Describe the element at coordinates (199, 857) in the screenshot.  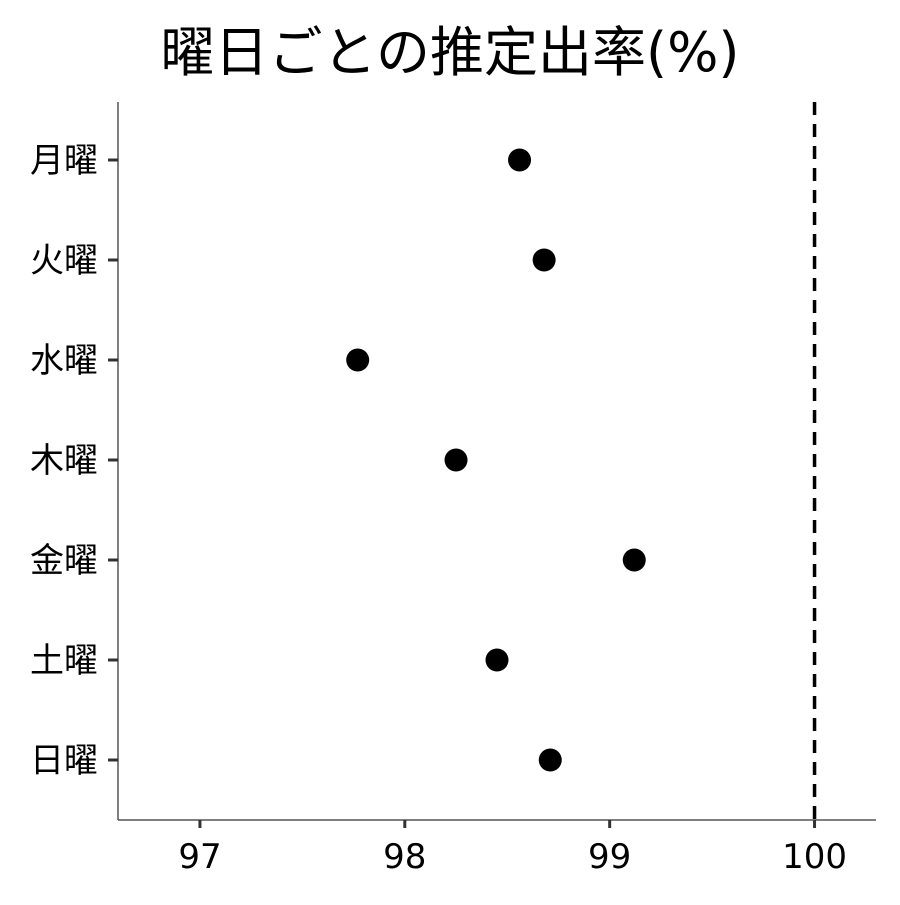
I see `x-tick-label: 97` at that location.